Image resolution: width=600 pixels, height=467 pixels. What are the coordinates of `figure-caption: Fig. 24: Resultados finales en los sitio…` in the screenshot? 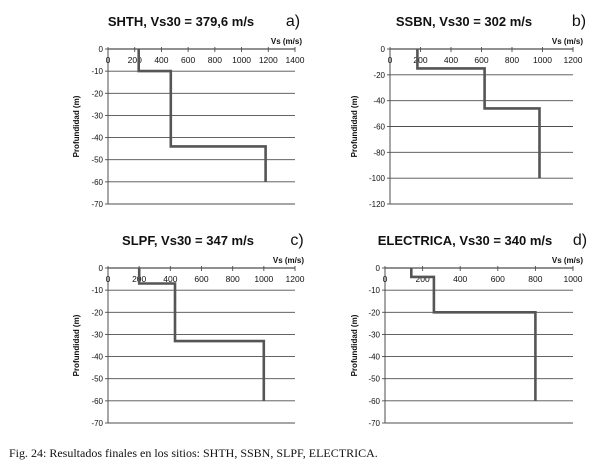 It's located at (193, 453).